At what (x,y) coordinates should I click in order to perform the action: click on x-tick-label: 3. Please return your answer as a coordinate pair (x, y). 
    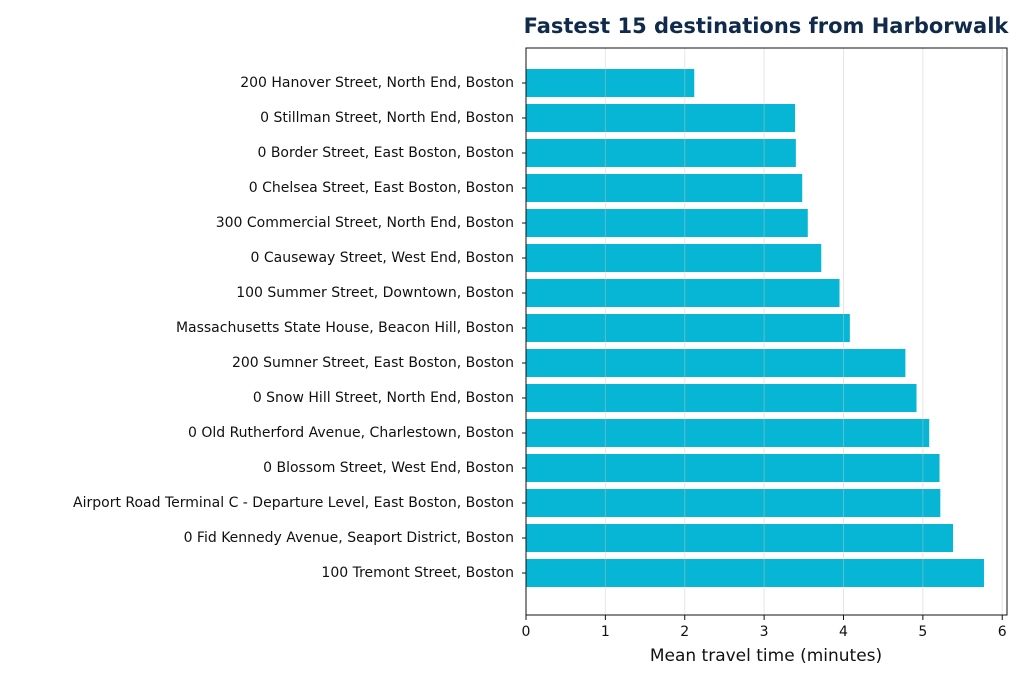
    Looking at the image, I should click on (764, 632).